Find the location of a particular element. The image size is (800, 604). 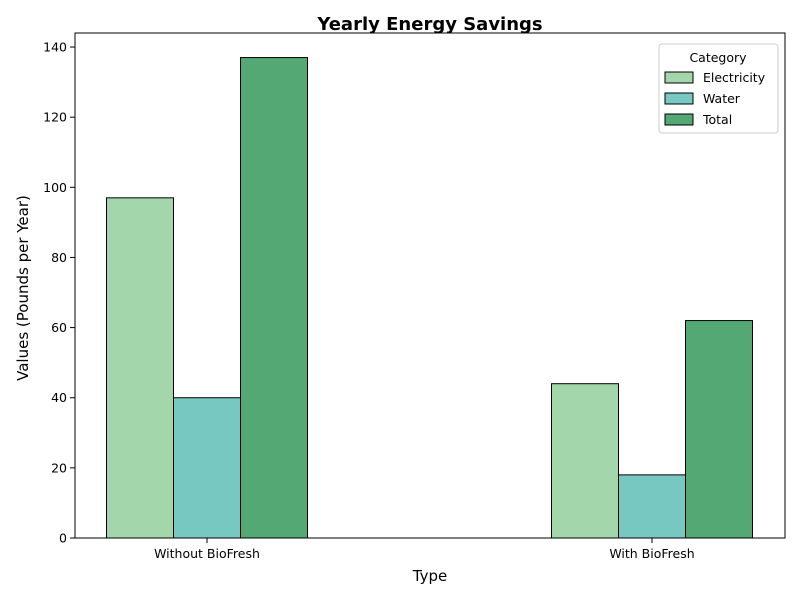

y-tick-label: 120 is located at coordinates (55, 117).